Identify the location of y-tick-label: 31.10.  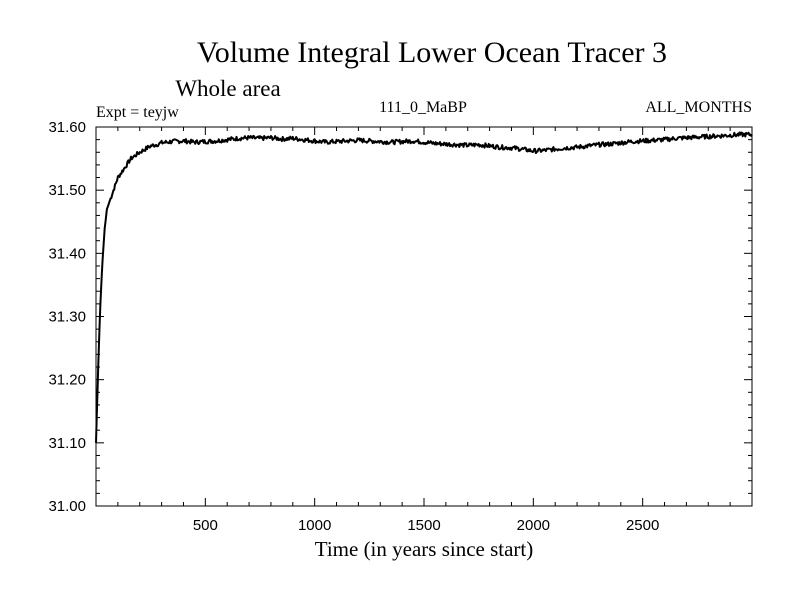
(67, 443).